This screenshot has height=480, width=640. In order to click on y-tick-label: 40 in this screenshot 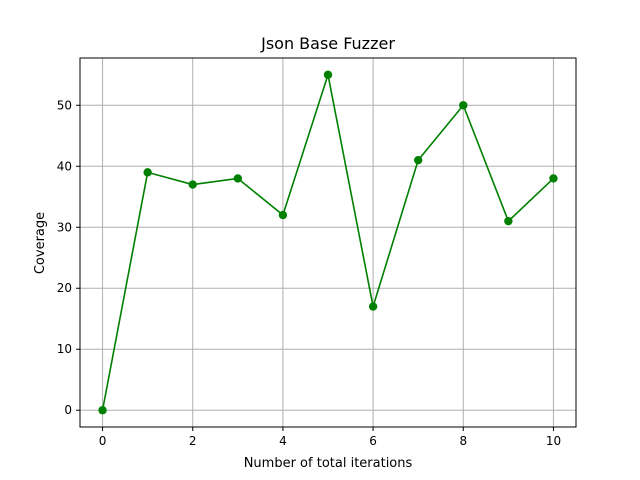, I will do `click(64, 166)`.